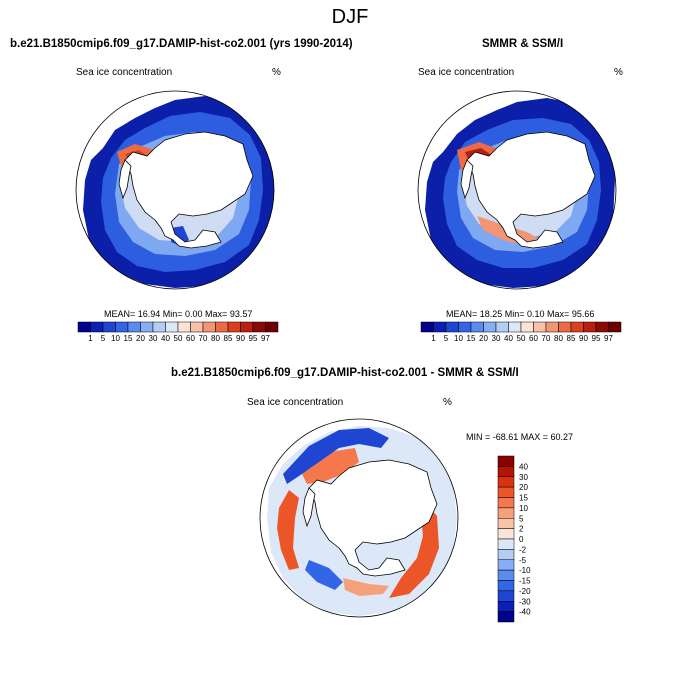 This screenshot has width=700, height=700. Describe the element at coordinates (618, 72) in the screenshot. I see `obs-units-label: %` at that location.